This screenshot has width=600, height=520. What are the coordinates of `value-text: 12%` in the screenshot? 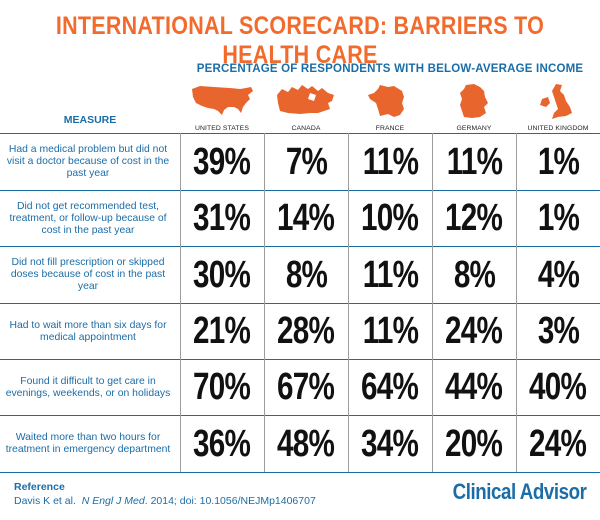 It's located at (474, 218).